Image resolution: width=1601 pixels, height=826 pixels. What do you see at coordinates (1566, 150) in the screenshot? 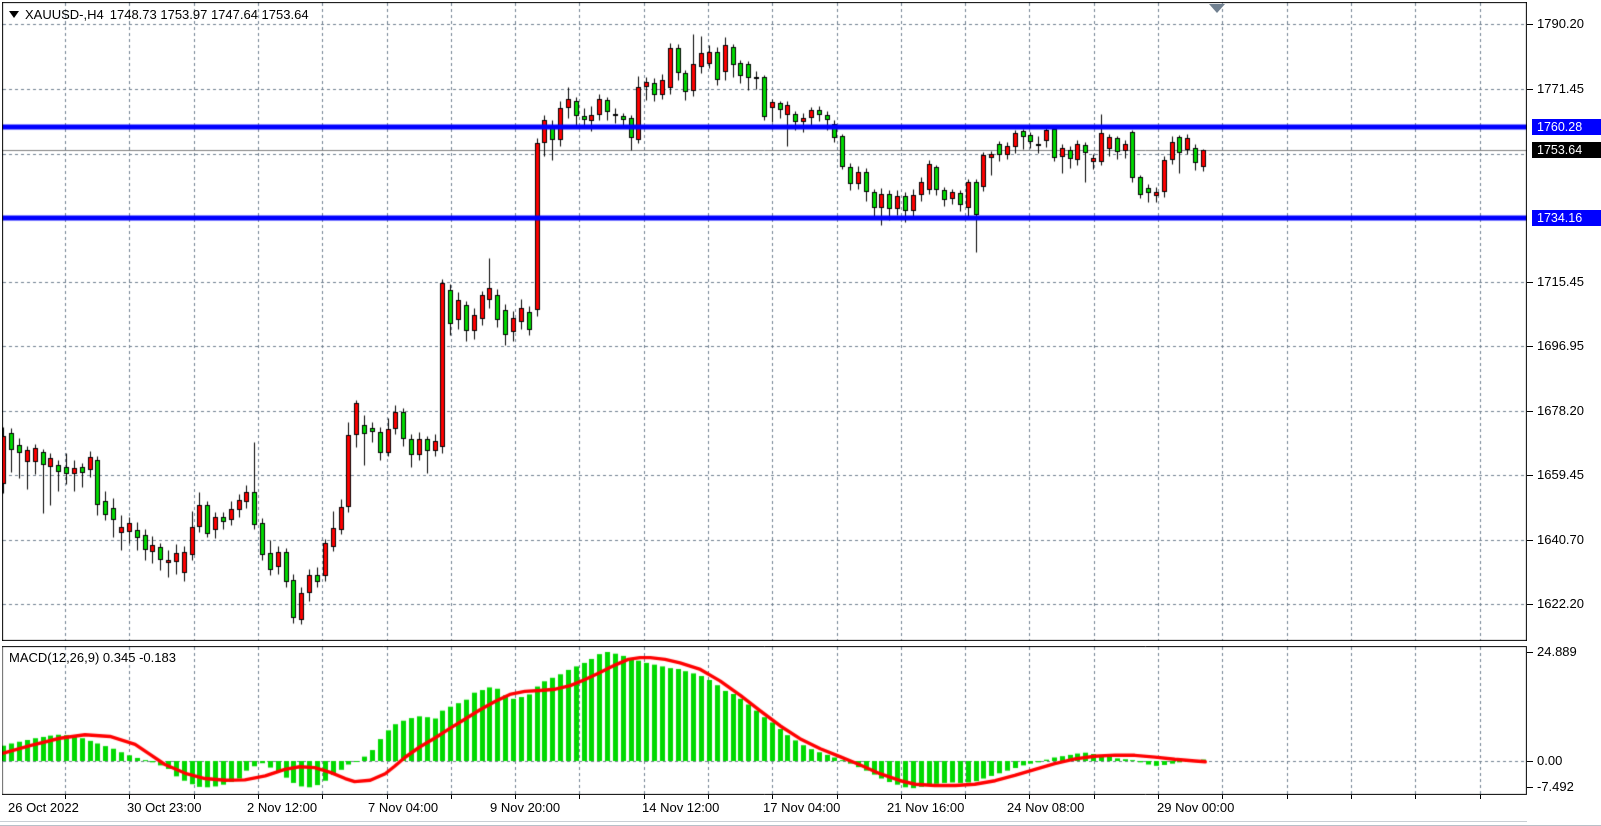
I see `current-price-badge: 1753.64` at bounding box center [1566, 150].